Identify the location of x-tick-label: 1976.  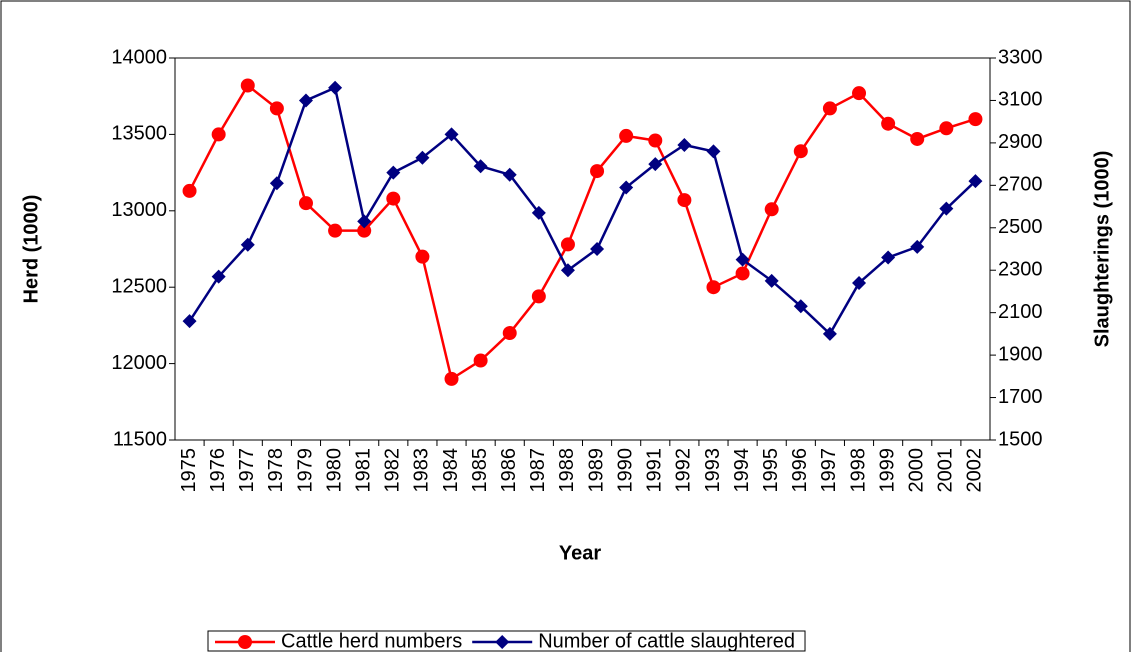
(218, 470).